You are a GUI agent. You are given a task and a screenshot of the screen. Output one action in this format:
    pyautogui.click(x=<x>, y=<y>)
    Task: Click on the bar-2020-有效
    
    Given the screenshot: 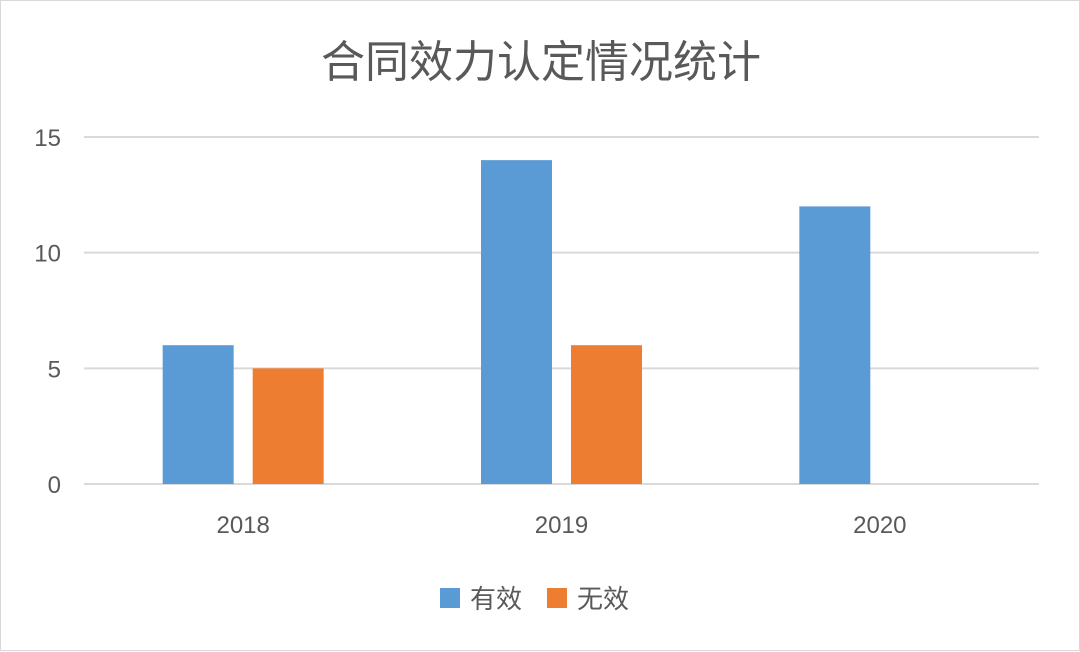 What is the action you would take?
    pyautogui.click(x=835, y=345)
    